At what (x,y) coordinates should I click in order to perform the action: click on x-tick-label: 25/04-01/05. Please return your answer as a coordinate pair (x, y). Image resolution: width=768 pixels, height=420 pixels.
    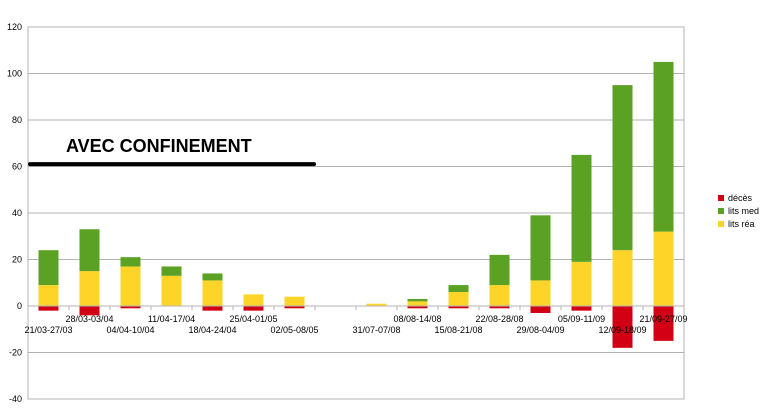
    Looking at the image, I should click on (253, 319).